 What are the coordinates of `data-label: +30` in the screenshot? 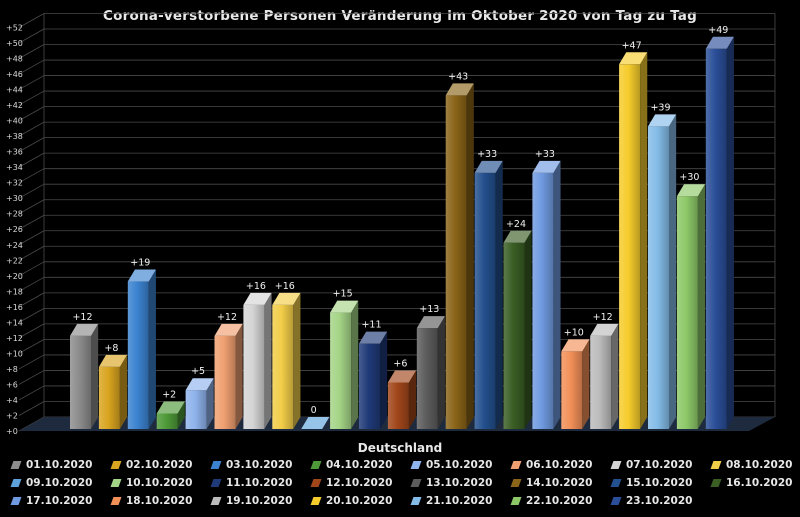 It's located at (689, 177).